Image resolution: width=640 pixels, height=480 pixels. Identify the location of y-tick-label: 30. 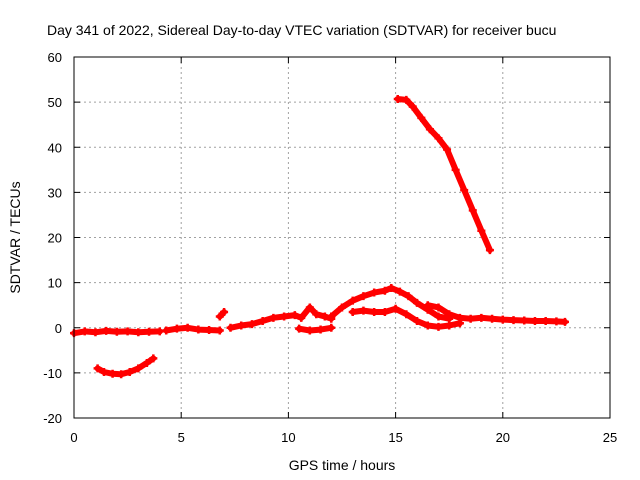
(55, 192).